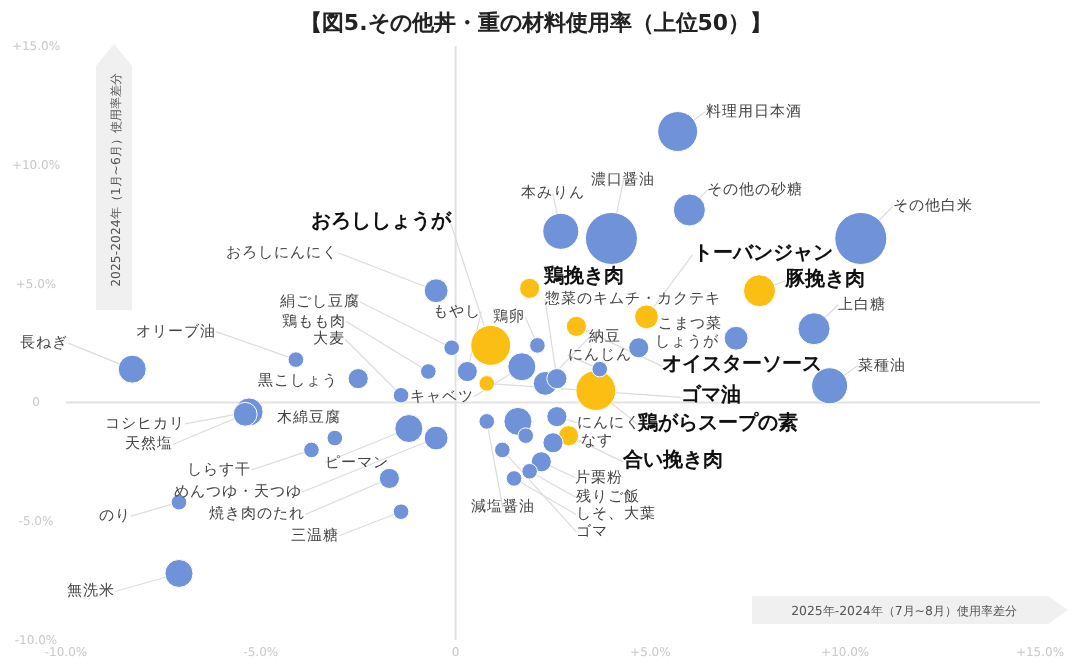 The image size is (1072, 672). I want to click on chart-title: 【図5.その他丼・重の材料使用率（上位50）】, so click(536, 23).